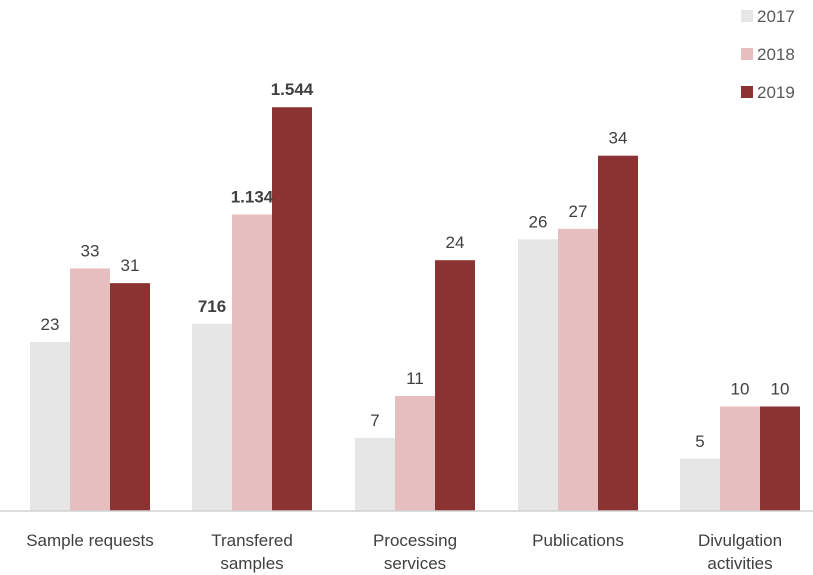  I want to click on value-label-2017-cat3: 26, so click(538, 221).